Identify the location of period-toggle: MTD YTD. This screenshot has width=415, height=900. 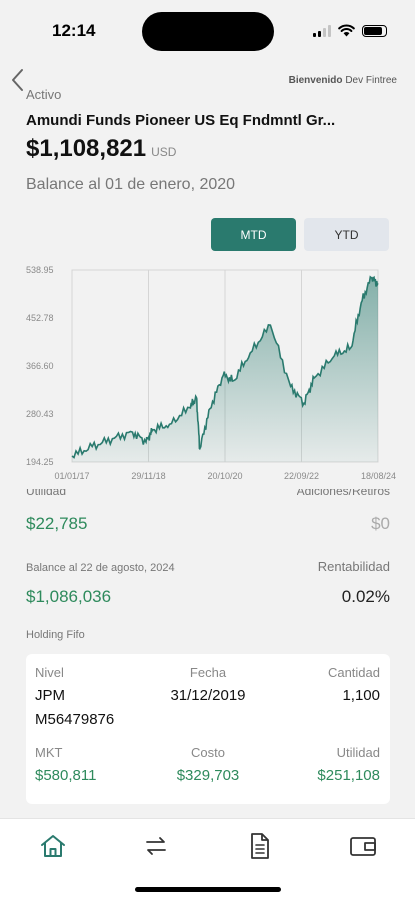
(300, 234).